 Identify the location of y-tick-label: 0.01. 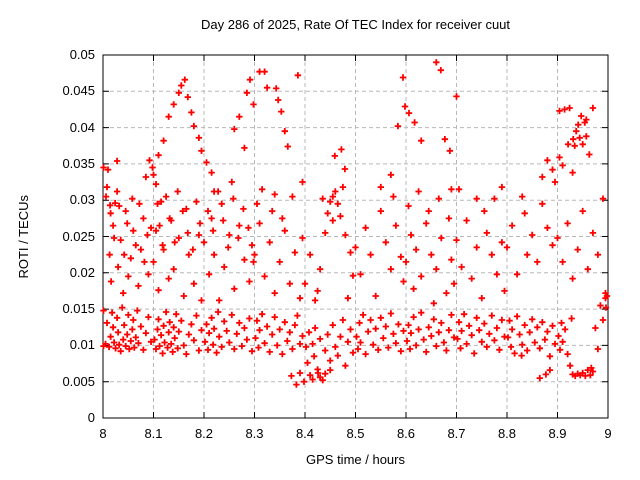
(82, 345).